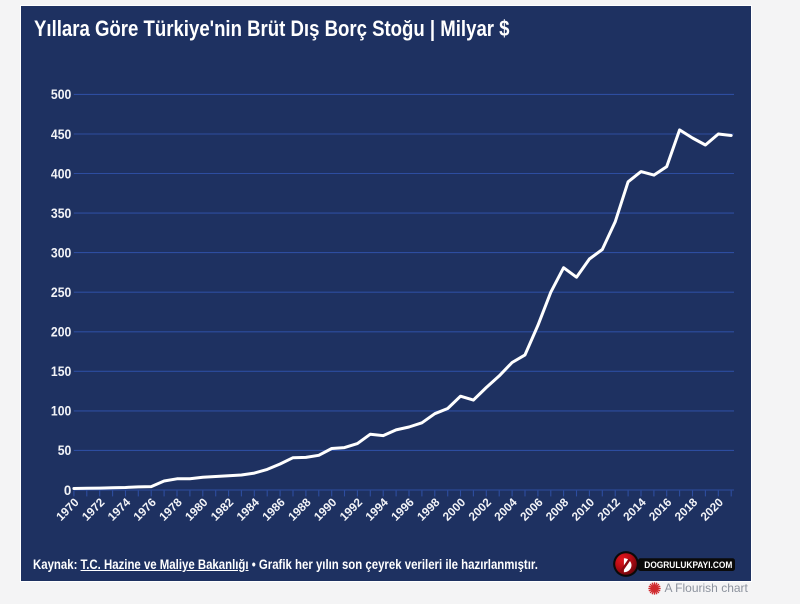 This screenshot has width=800, height=604. What do you see at coordinates (608, 509) in the screenshot?
I see `svg-text: 2012` at bounding box center [608, 509].